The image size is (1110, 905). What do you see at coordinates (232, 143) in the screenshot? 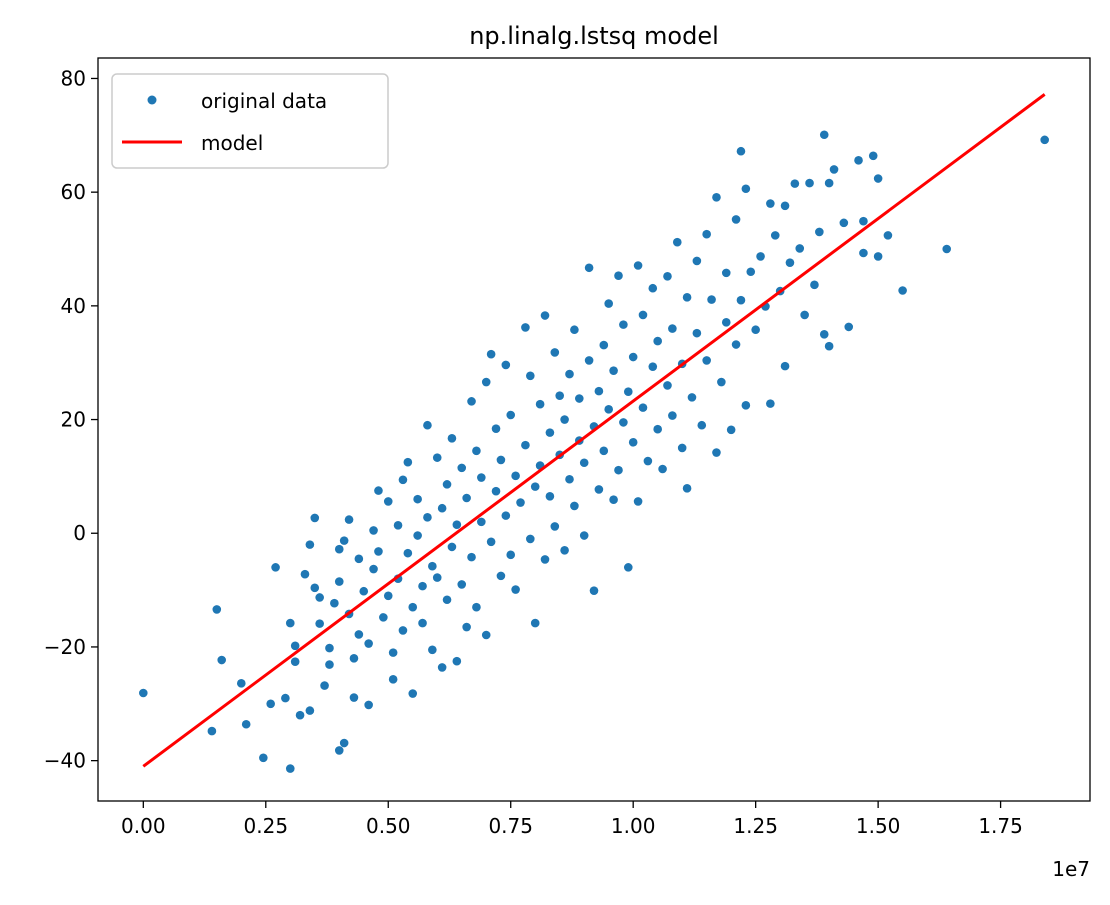
I see `legend-label-model: model` at bounding box center [232, 143].